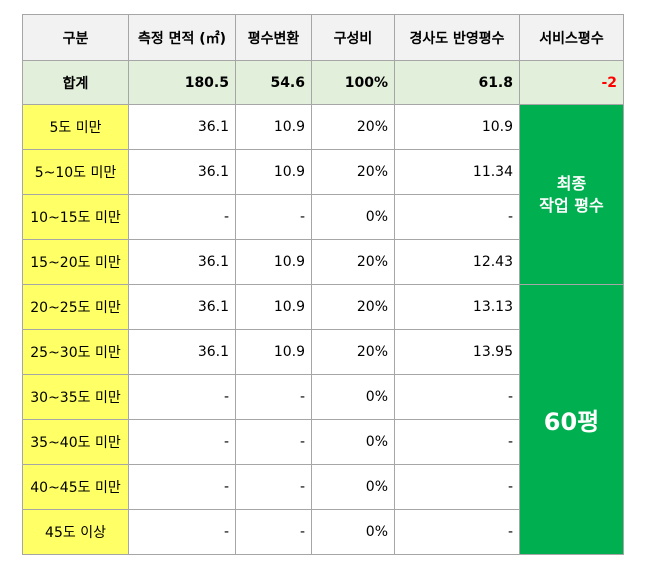 The image size is (663, 587). I want to click on table-row: 25~30도 미만 36.1 10.9 20% 13.95, so click(323, 352).